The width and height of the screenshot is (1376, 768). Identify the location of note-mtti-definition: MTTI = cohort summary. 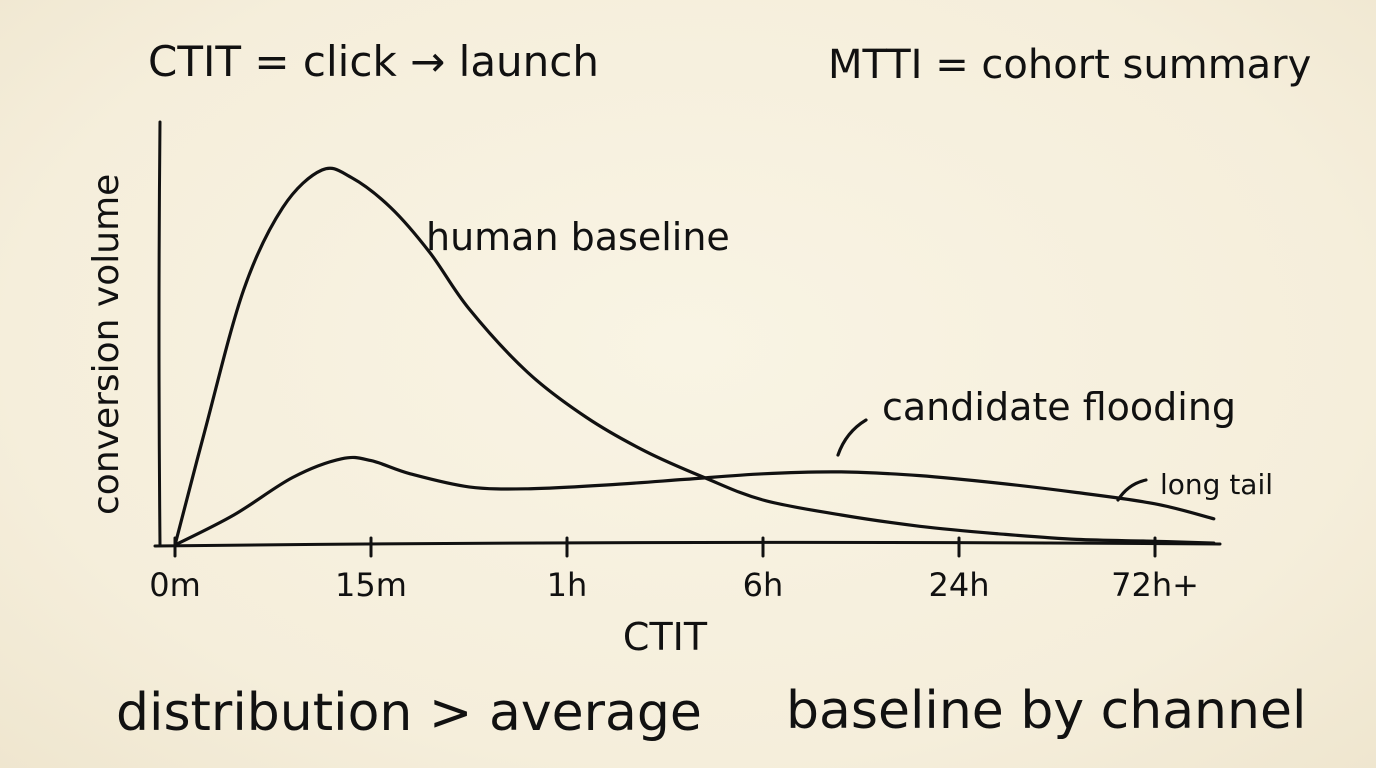
(1069, 65).